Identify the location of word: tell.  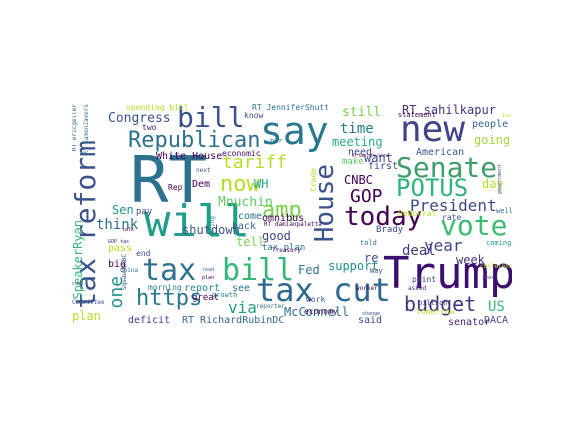
(250, 242).